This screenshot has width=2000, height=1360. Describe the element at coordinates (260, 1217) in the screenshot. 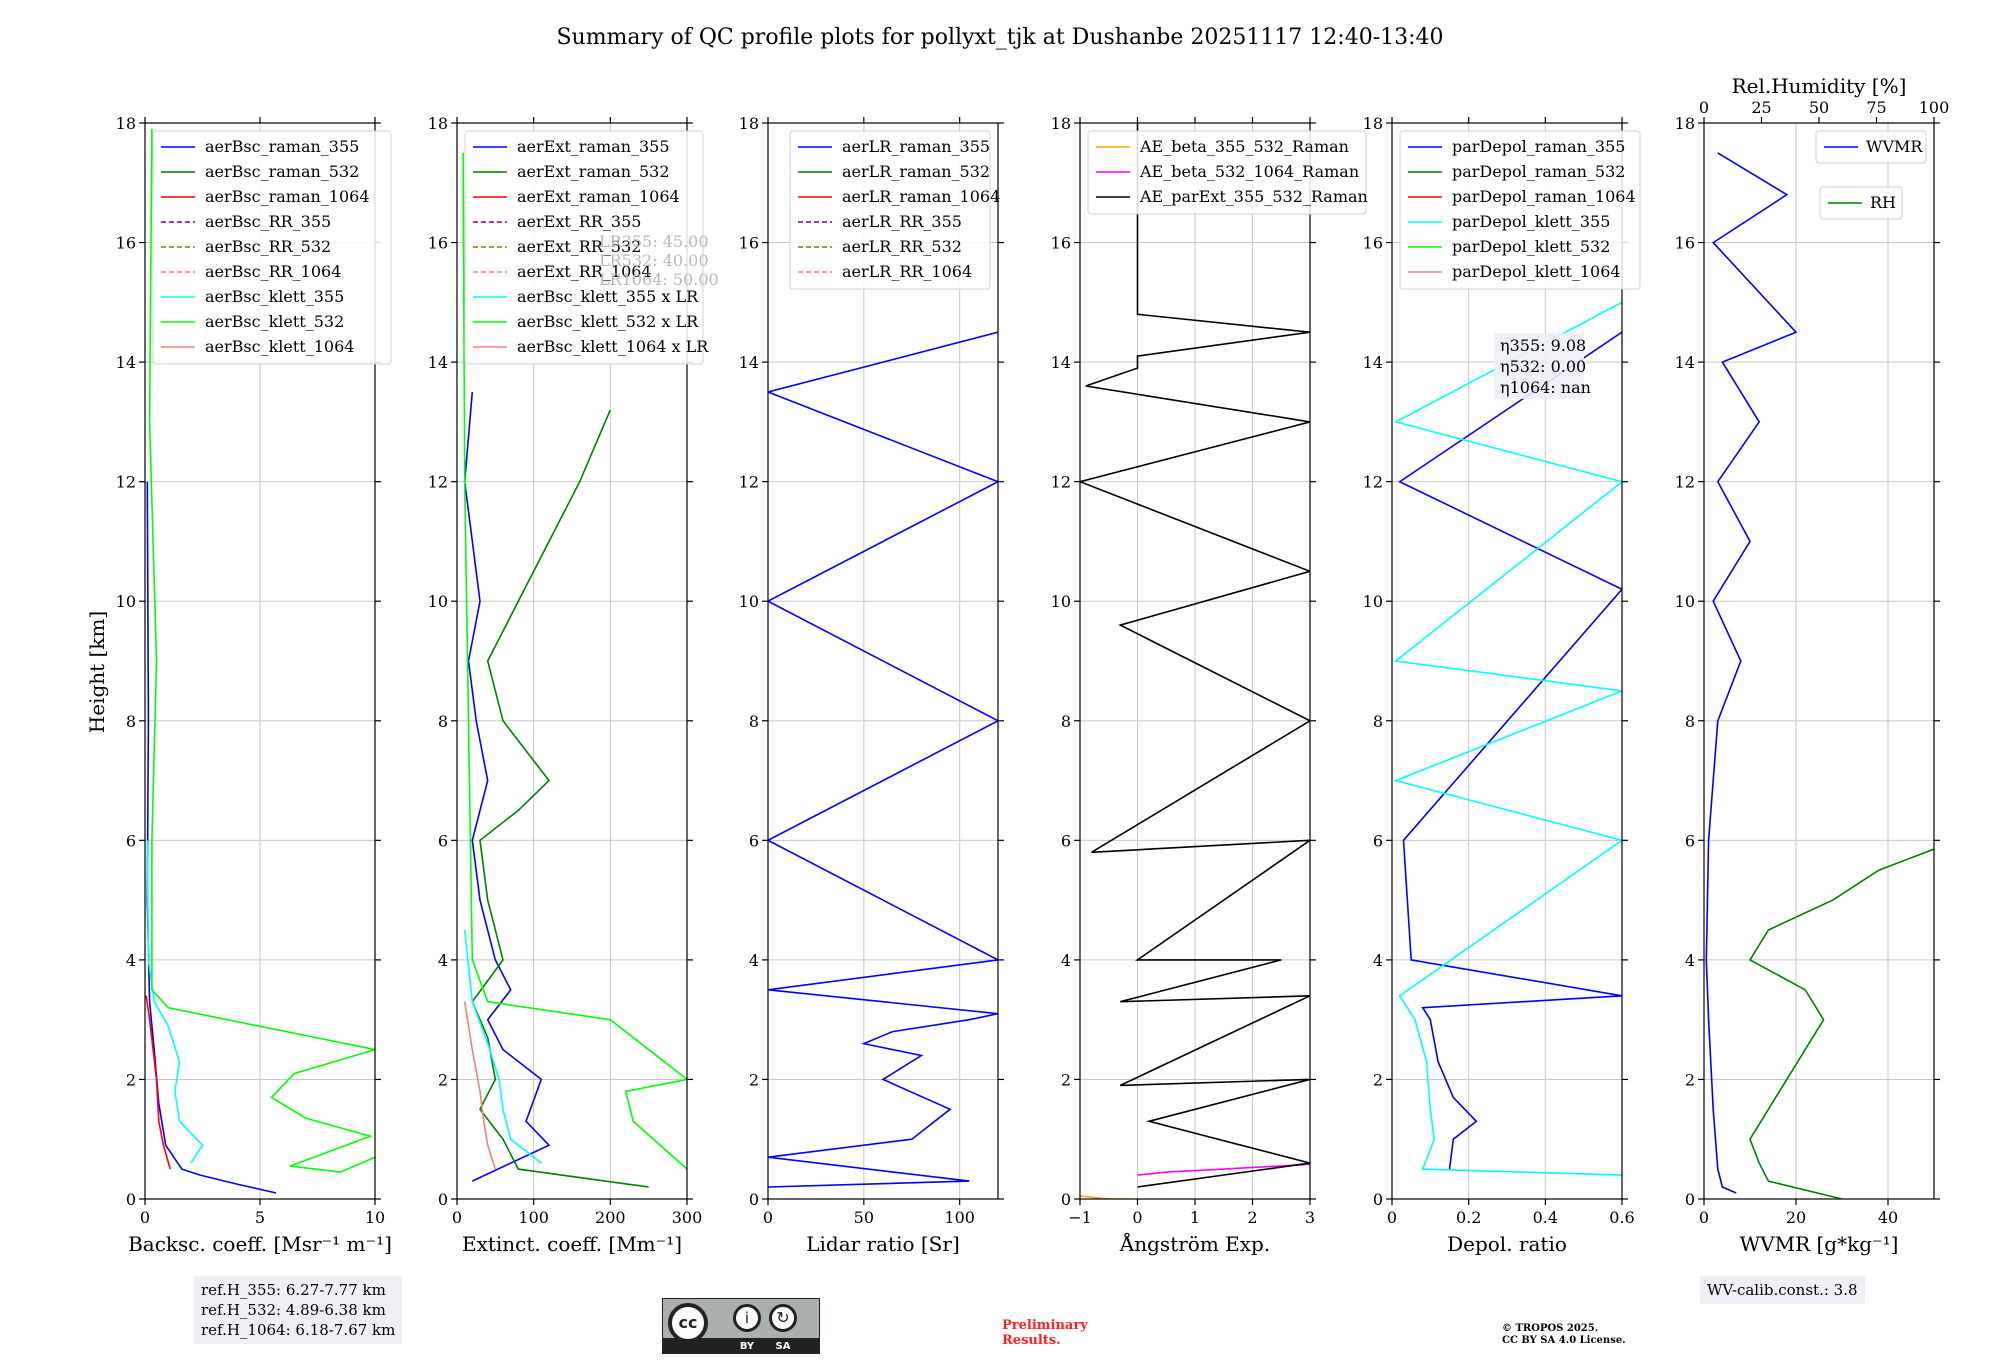

I see `x-tick-label: 5` at that location.